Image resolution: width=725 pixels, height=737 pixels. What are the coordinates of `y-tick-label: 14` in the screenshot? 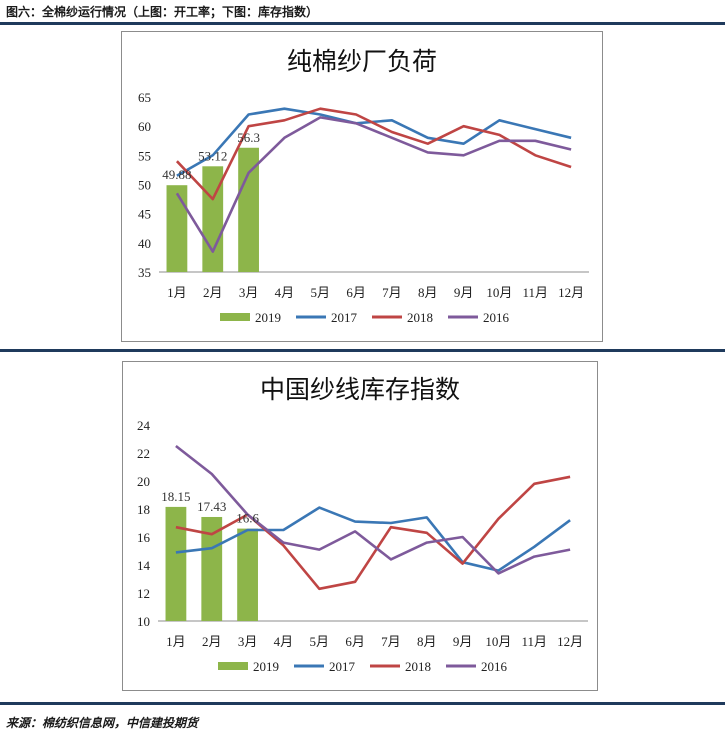 It's located at (144, 565).